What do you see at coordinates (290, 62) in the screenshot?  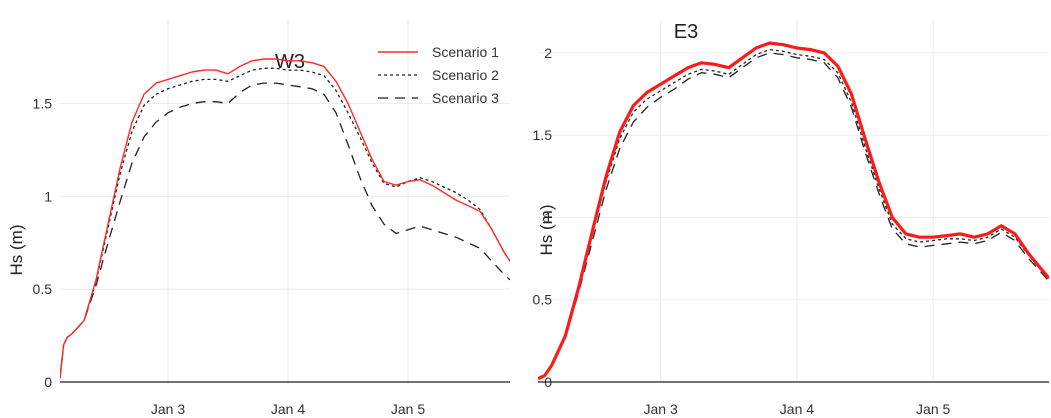 I see `chart-title: W3` at bounding box center [290, 62].